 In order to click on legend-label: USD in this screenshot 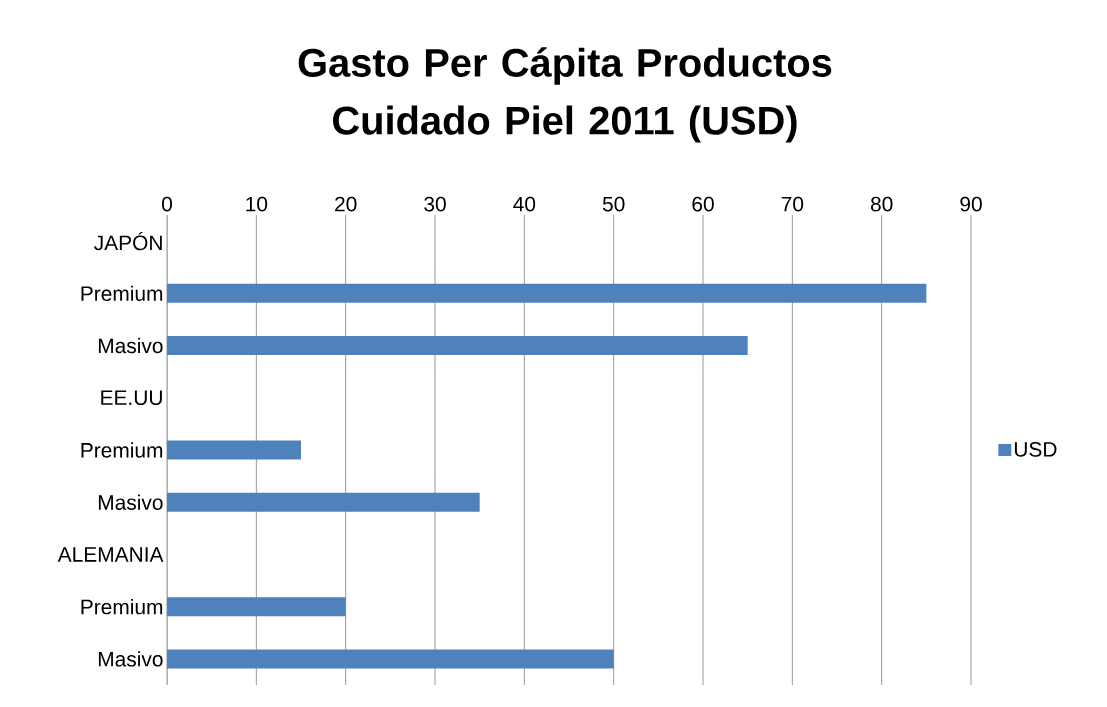, I will do `click(1035, 449)`.